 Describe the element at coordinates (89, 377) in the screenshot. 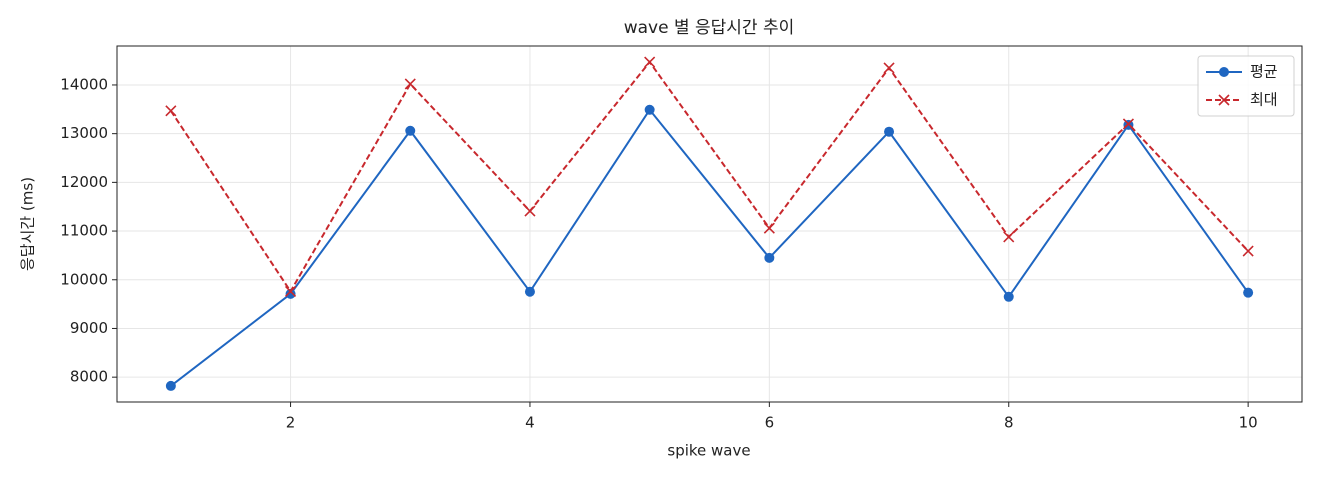

I see `y-tick-label: 8000` at that location.